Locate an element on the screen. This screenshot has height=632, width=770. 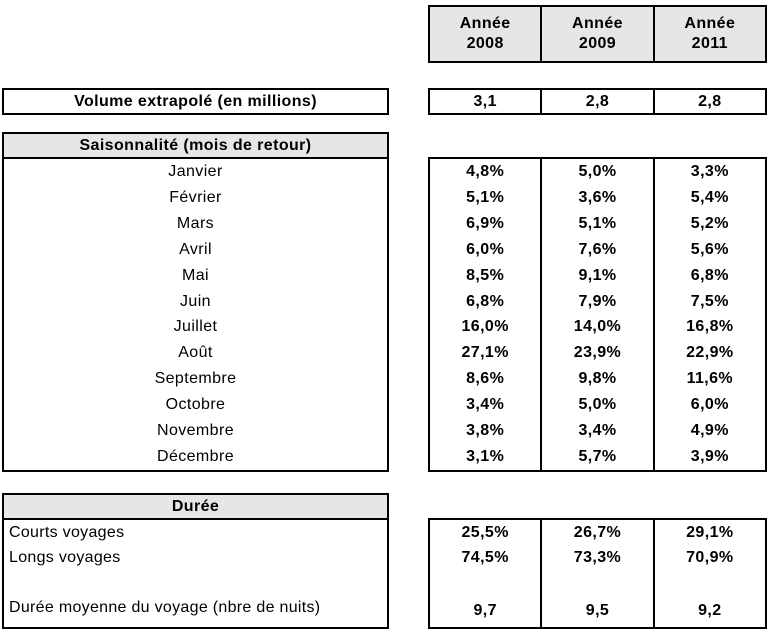
value-juillet-2009: 14,0% is located at coordinates (596, 327).